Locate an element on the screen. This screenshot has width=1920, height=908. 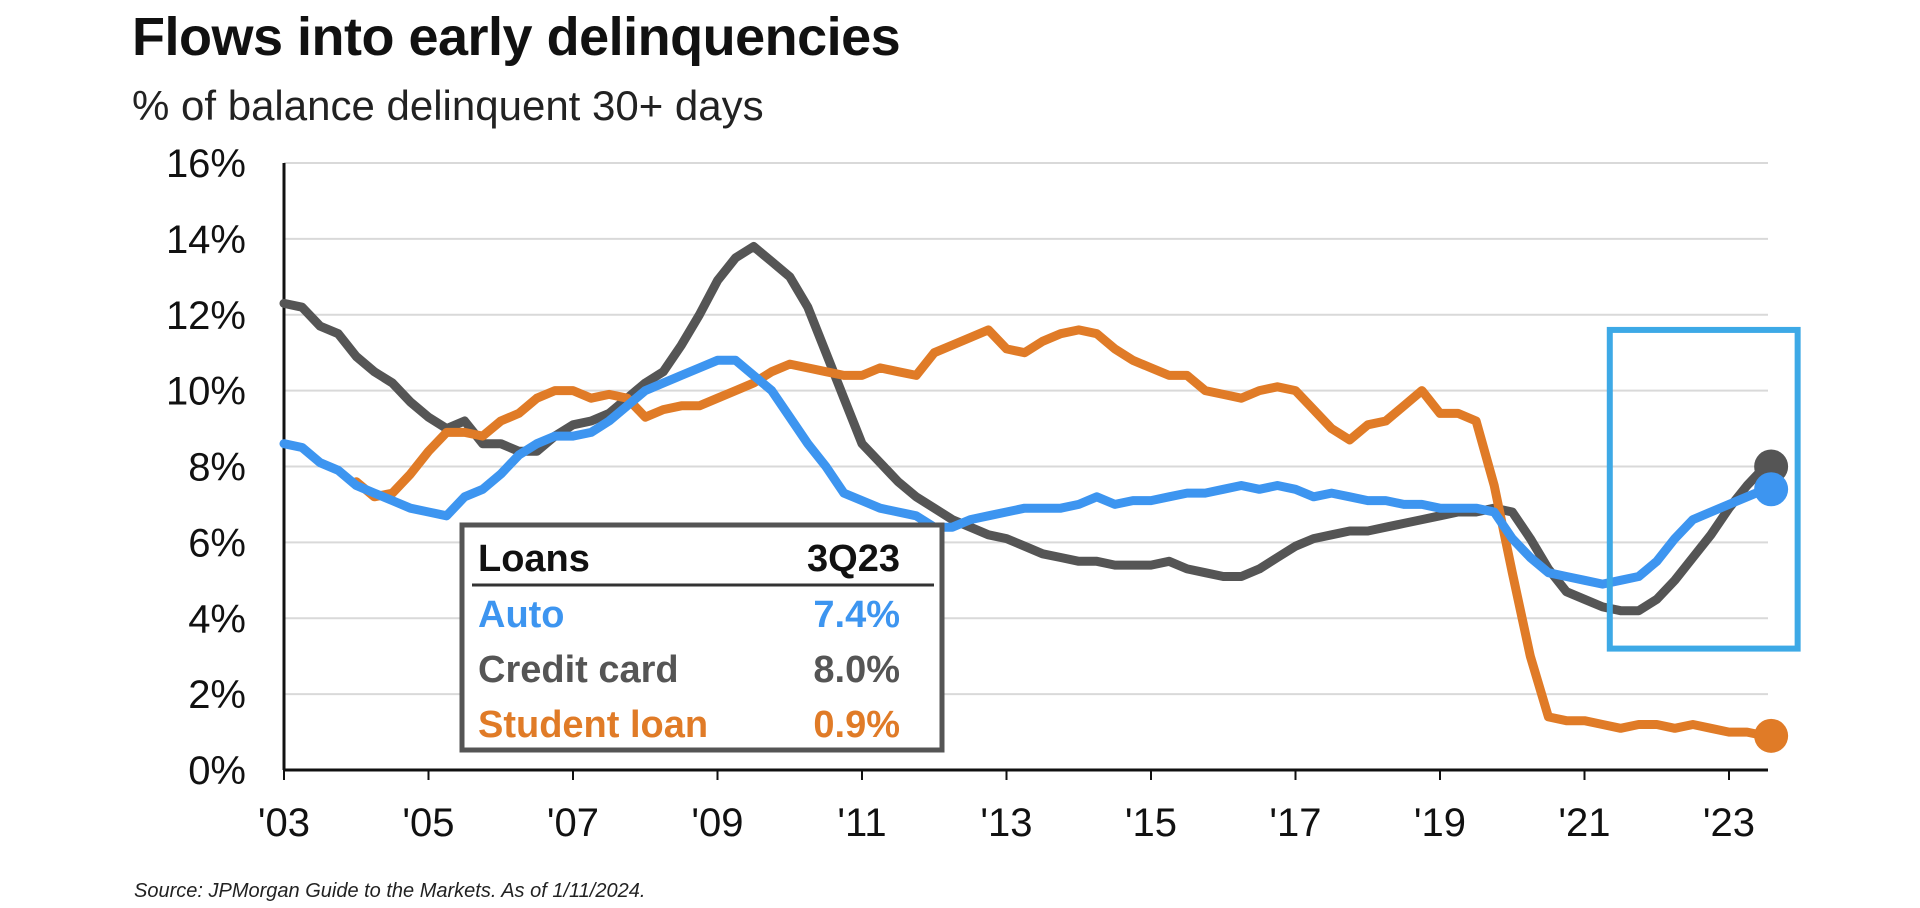
x-tick-label: '11 is located at coordinates (861, 823).